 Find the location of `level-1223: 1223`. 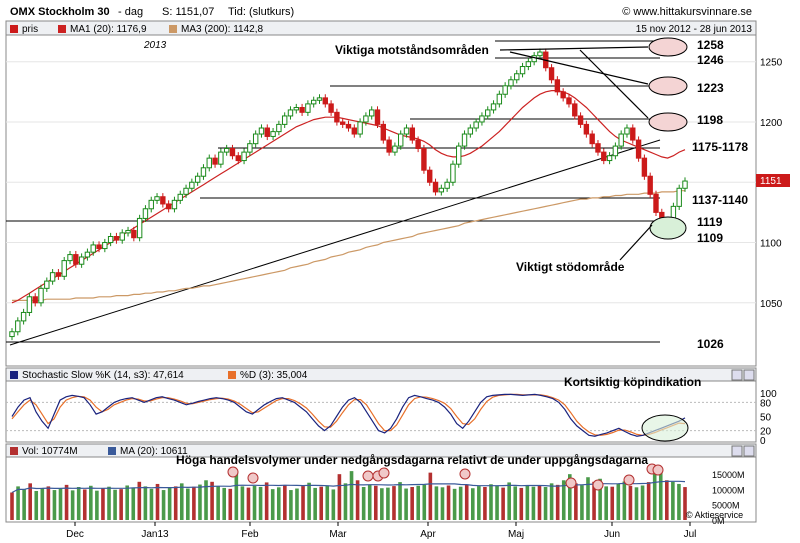

level-1223: 1223 is located at coordinates (710, 88).